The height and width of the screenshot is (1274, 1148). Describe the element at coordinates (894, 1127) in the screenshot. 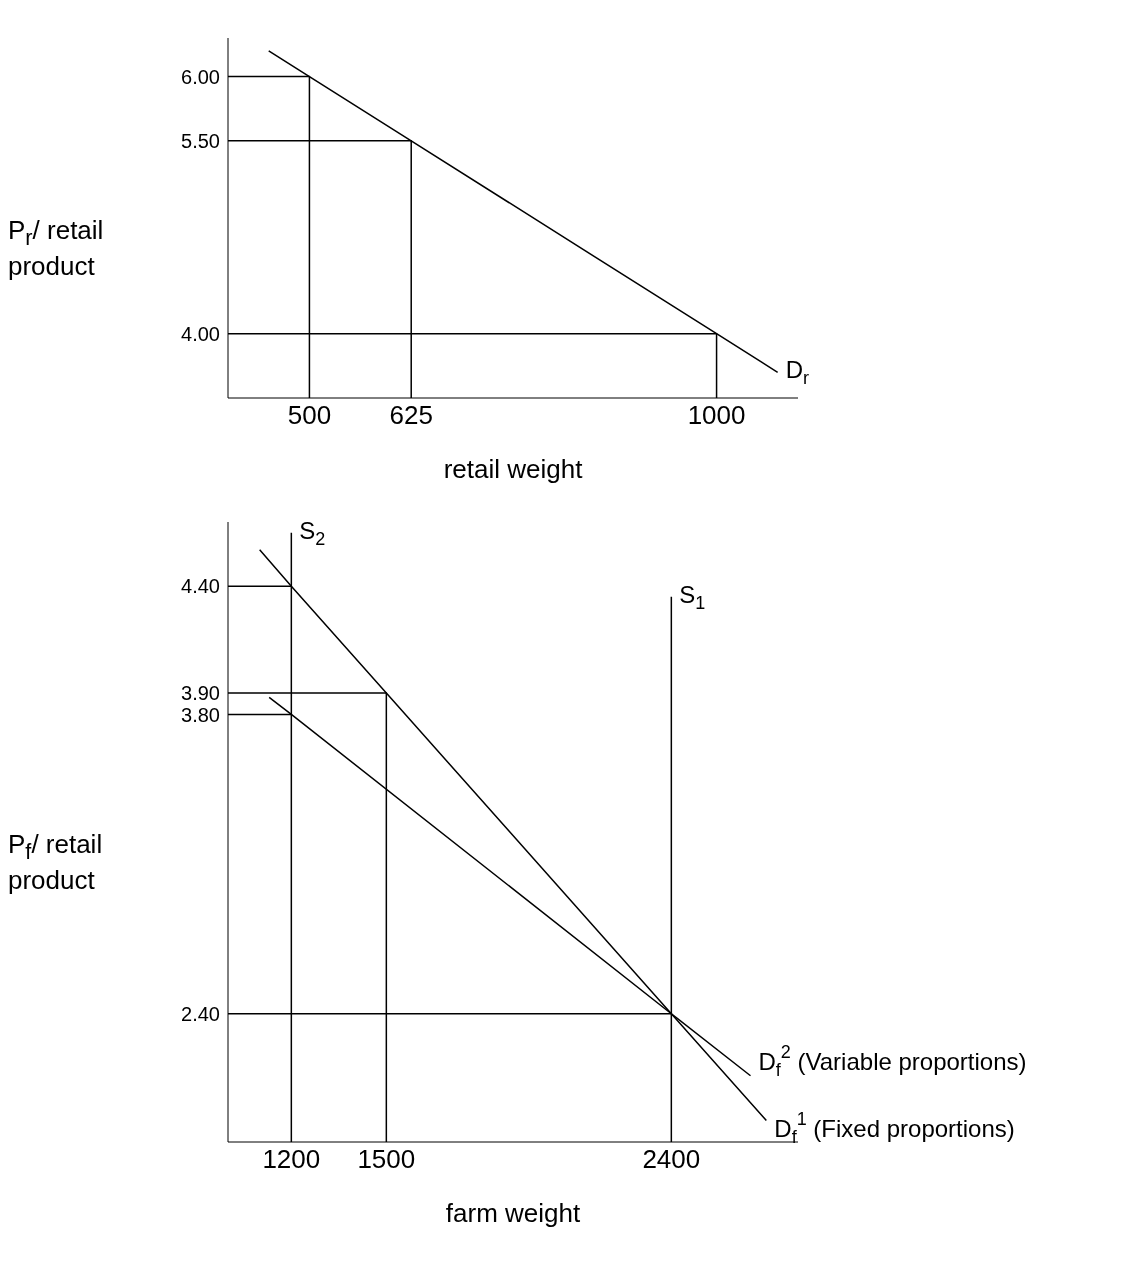

I see `series-label: D$_{f}$$^{1}$ (Fixed proportions)` at that location.